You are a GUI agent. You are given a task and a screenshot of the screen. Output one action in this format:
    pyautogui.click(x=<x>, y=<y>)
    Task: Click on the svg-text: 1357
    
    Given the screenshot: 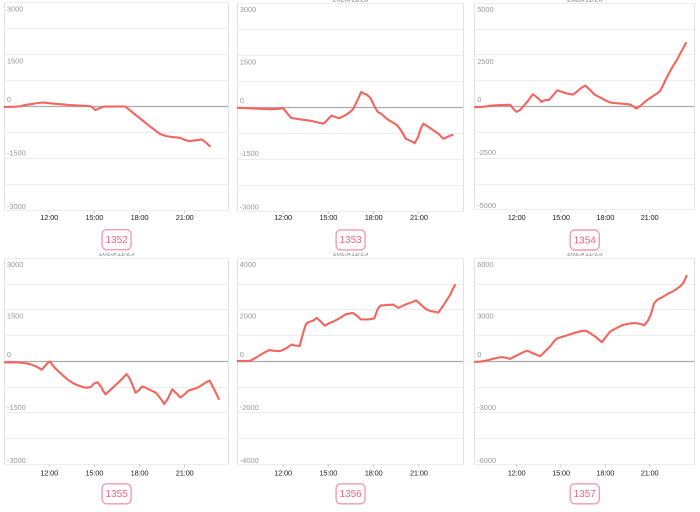 What is the action you would take?
    pyautogui.click(x=585, y=494)
    